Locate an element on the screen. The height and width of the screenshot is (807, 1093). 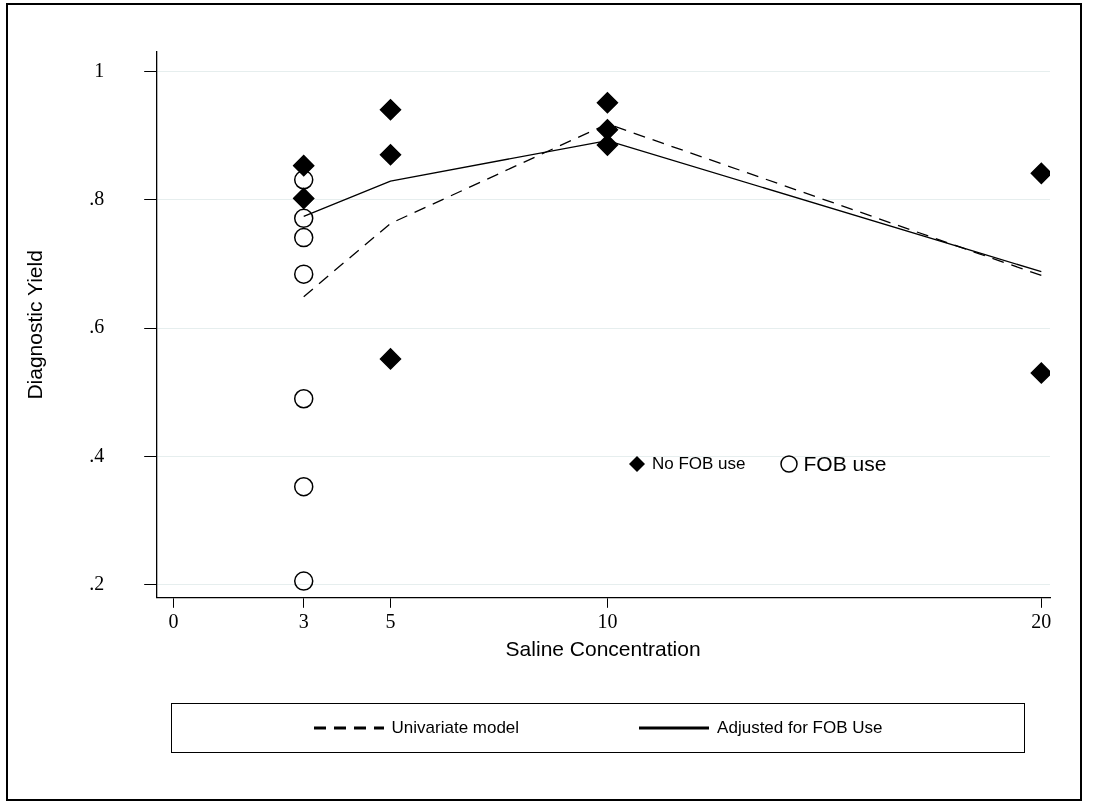
legend-label: No FOB use is located at coordinates (699, 464).